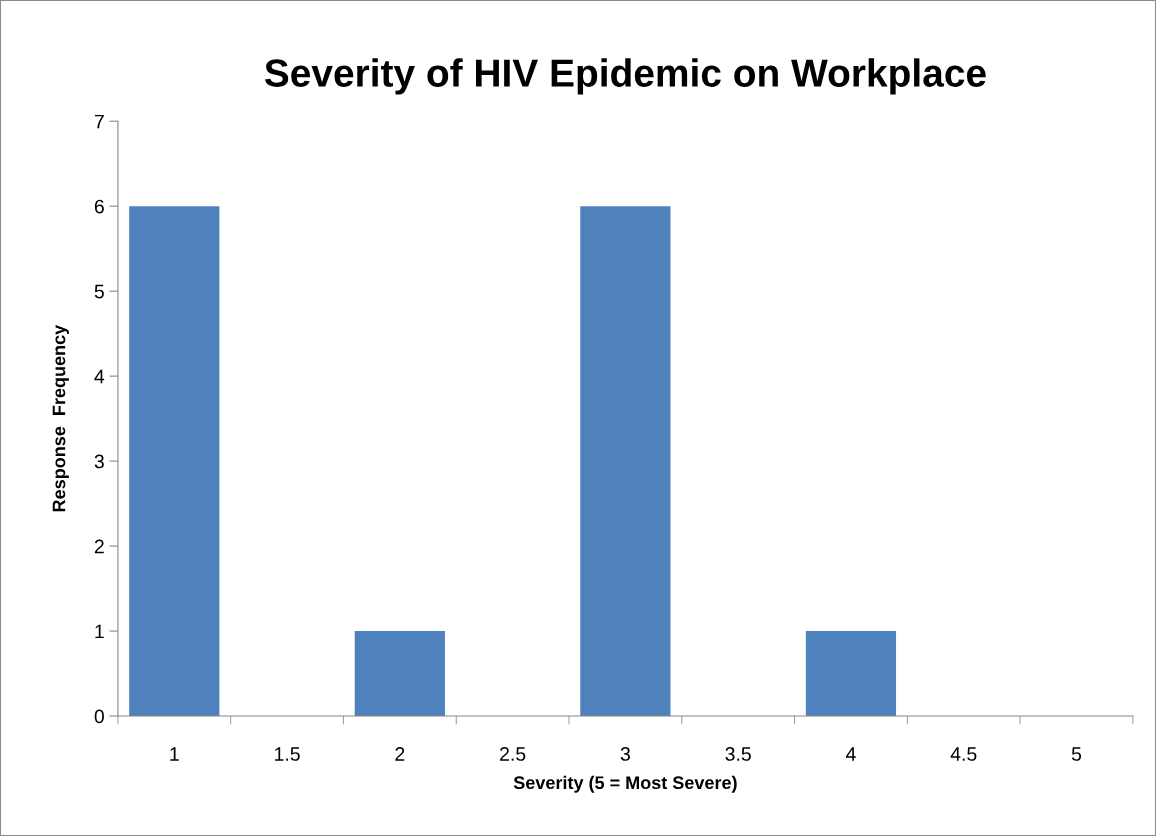 Image resolution: width=1156 pixels, height=836 pixels. What do you see at coordinates (625, 76) in the screenshot?
I see `chart-title: Severity of HIV Epidemic on Workplace` at bounding box center [625, 76].